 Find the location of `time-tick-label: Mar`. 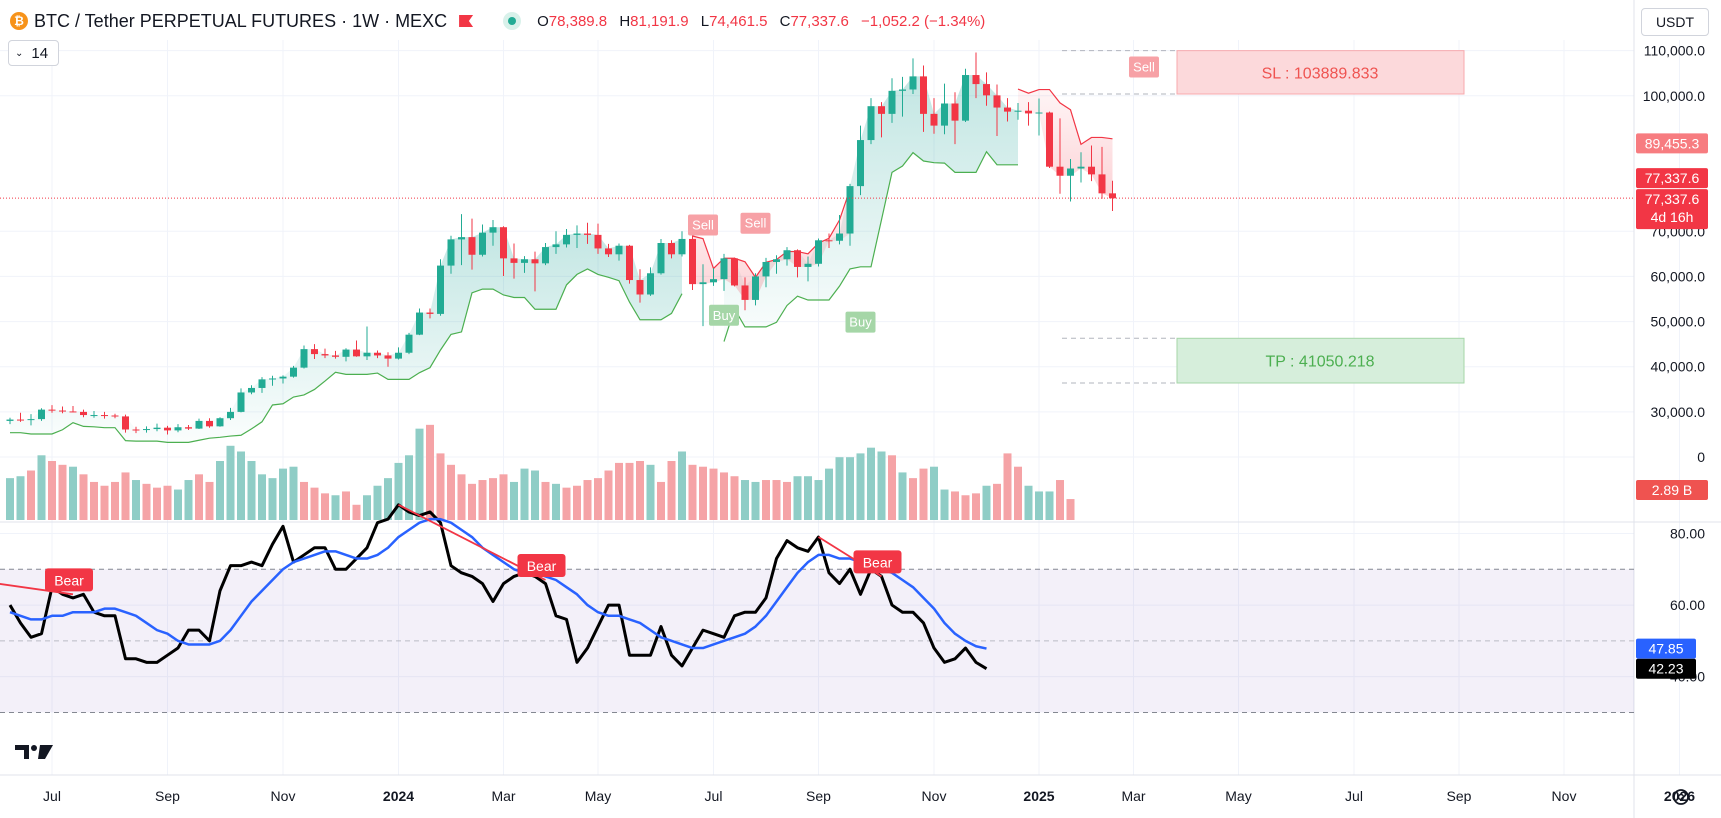

time-tick-label: Mar is located at coordinates (1133, 796).